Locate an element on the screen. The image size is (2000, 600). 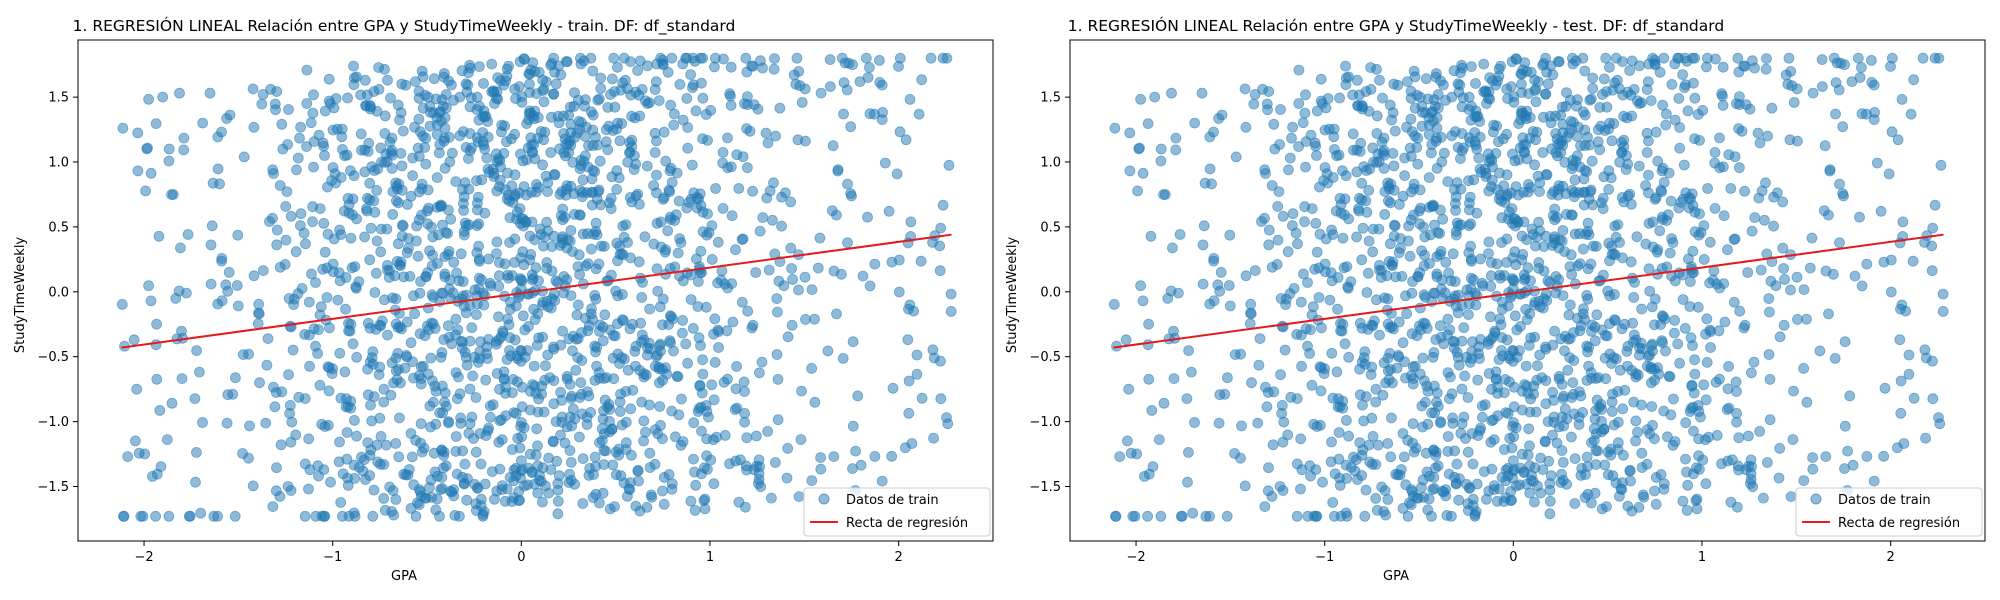
x-tick-label: −1 is located at coordinates (332, 557).